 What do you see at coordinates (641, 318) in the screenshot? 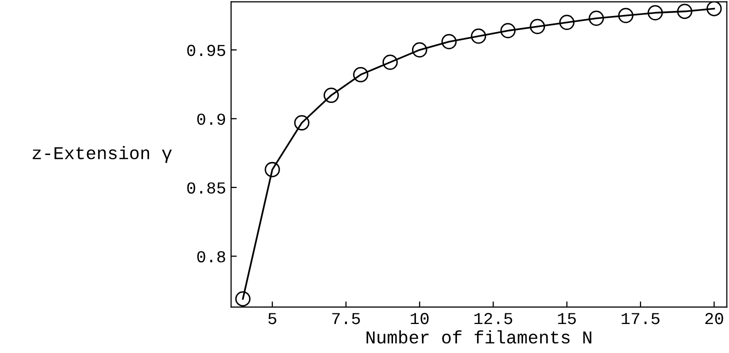
I see `x-tick-label: 17.5` at bounding box center [641, 318].